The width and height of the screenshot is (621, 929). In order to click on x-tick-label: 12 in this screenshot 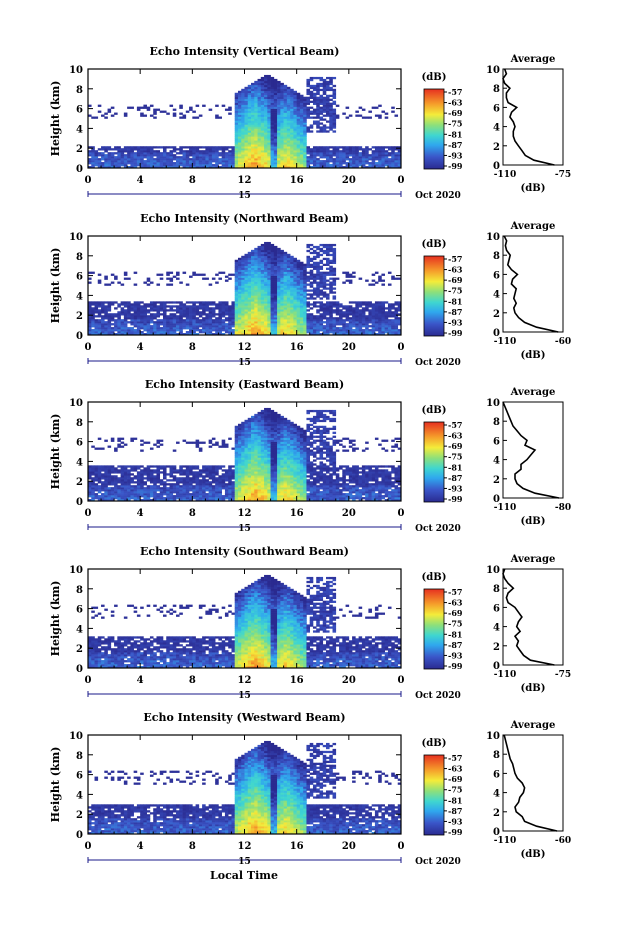, I will do `click(245, 180)`.